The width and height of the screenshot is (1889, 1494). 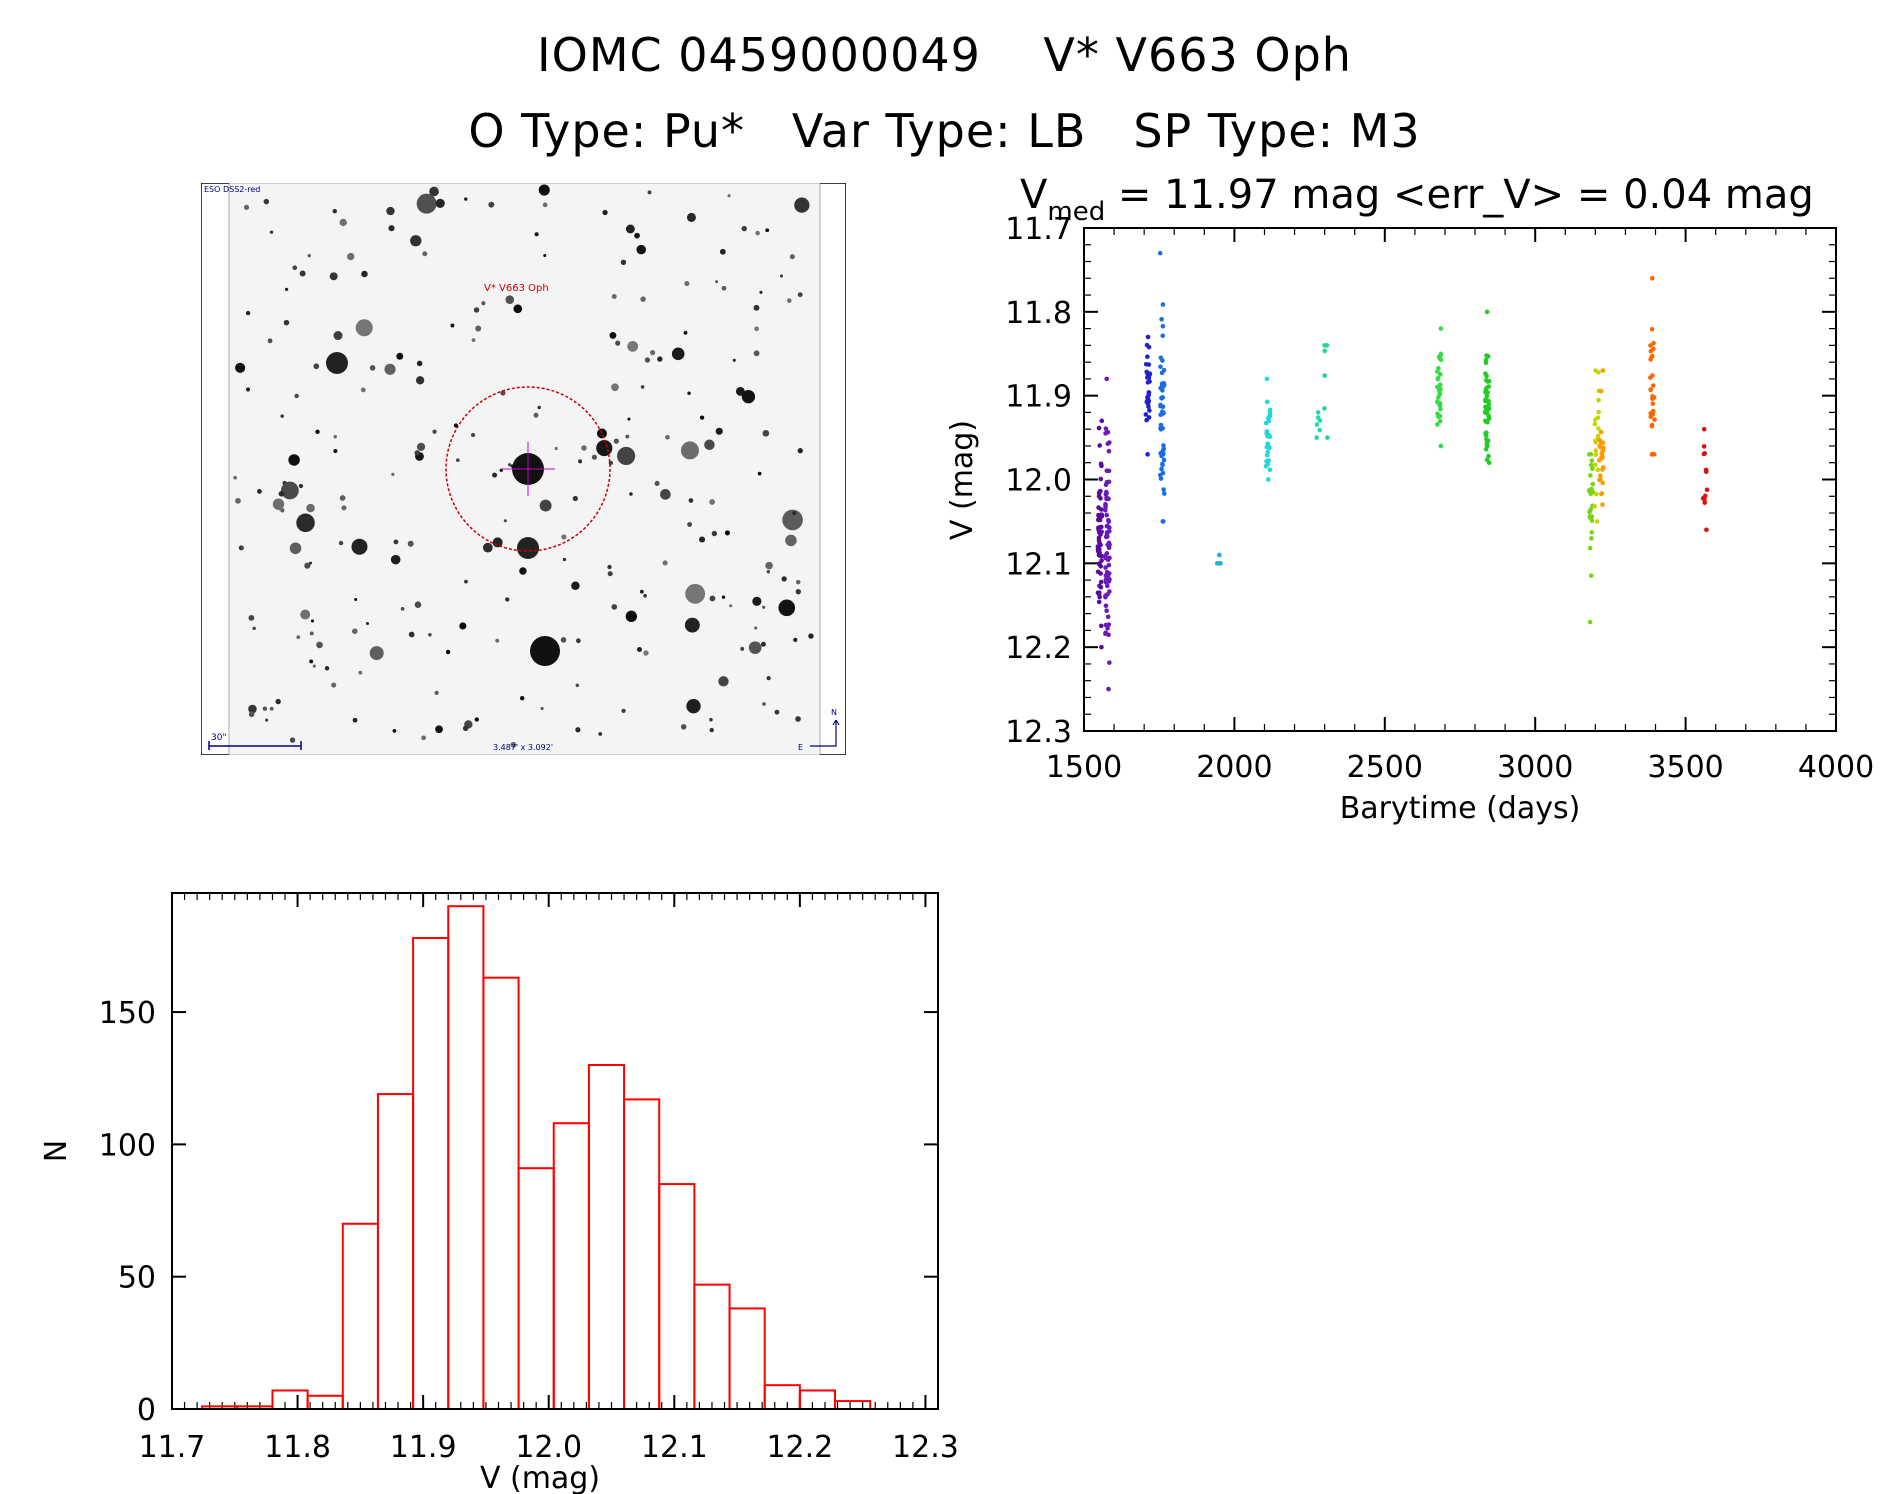 What do you see at coordinates (834, 712) in the screenshot?
I see `compass-n-label: N` at bounding box center [834, 712].